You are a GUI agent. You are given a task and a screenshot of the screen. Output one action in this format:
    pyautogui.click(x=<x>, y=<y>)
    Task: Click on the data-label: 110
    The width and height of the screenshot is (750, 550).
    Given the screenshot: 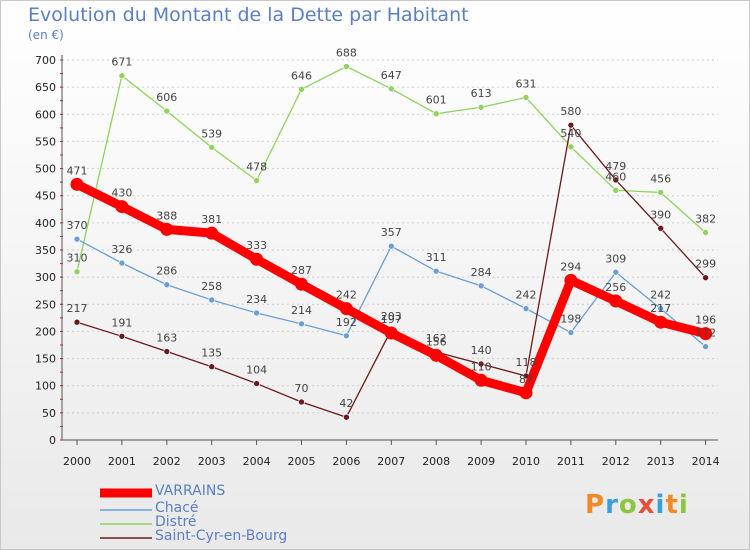 What is the action you would take?
    pyautogui.click(x=481, y=366)
    